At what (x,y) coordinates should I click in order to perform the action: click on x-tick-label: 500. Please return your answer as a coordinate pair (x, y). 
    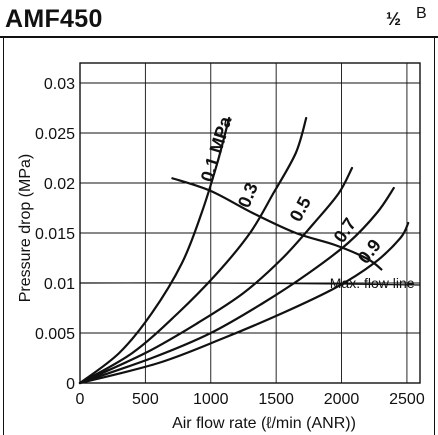
    Looking at the image, I should click on (145, 399).